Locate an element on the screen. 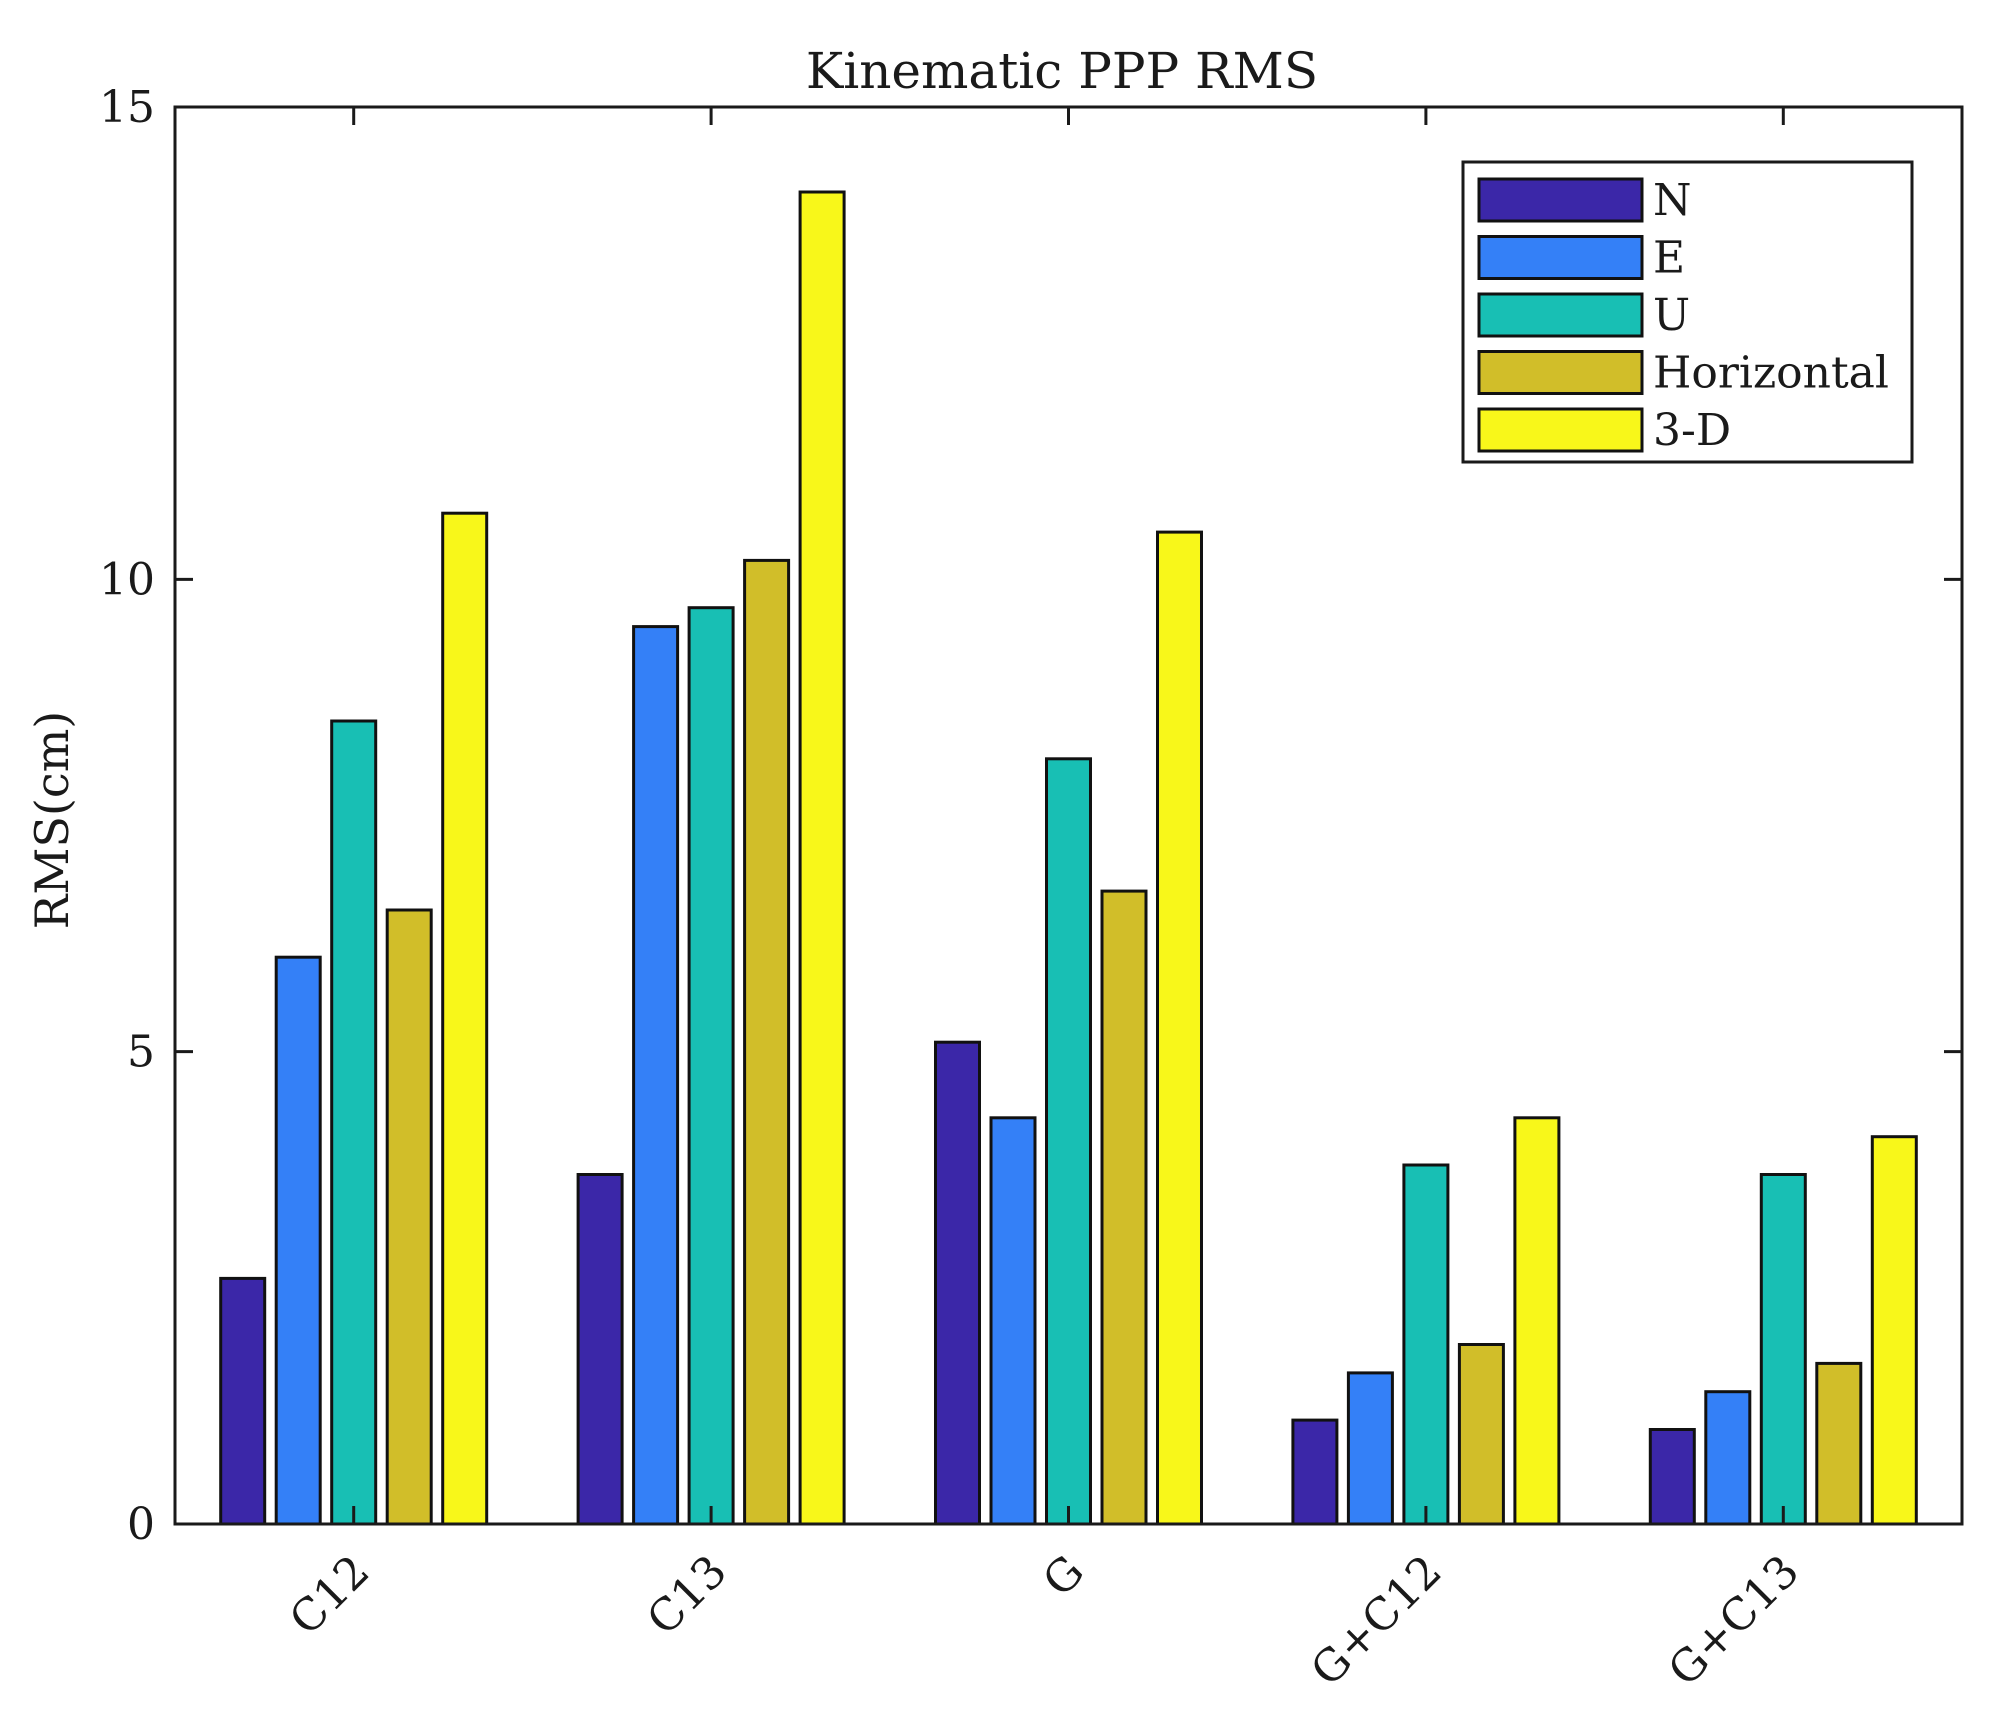 The width and height of the screenshot is (2005, 1714). bar-g-plus-c12-n is located at coordinates (1315, 1472).